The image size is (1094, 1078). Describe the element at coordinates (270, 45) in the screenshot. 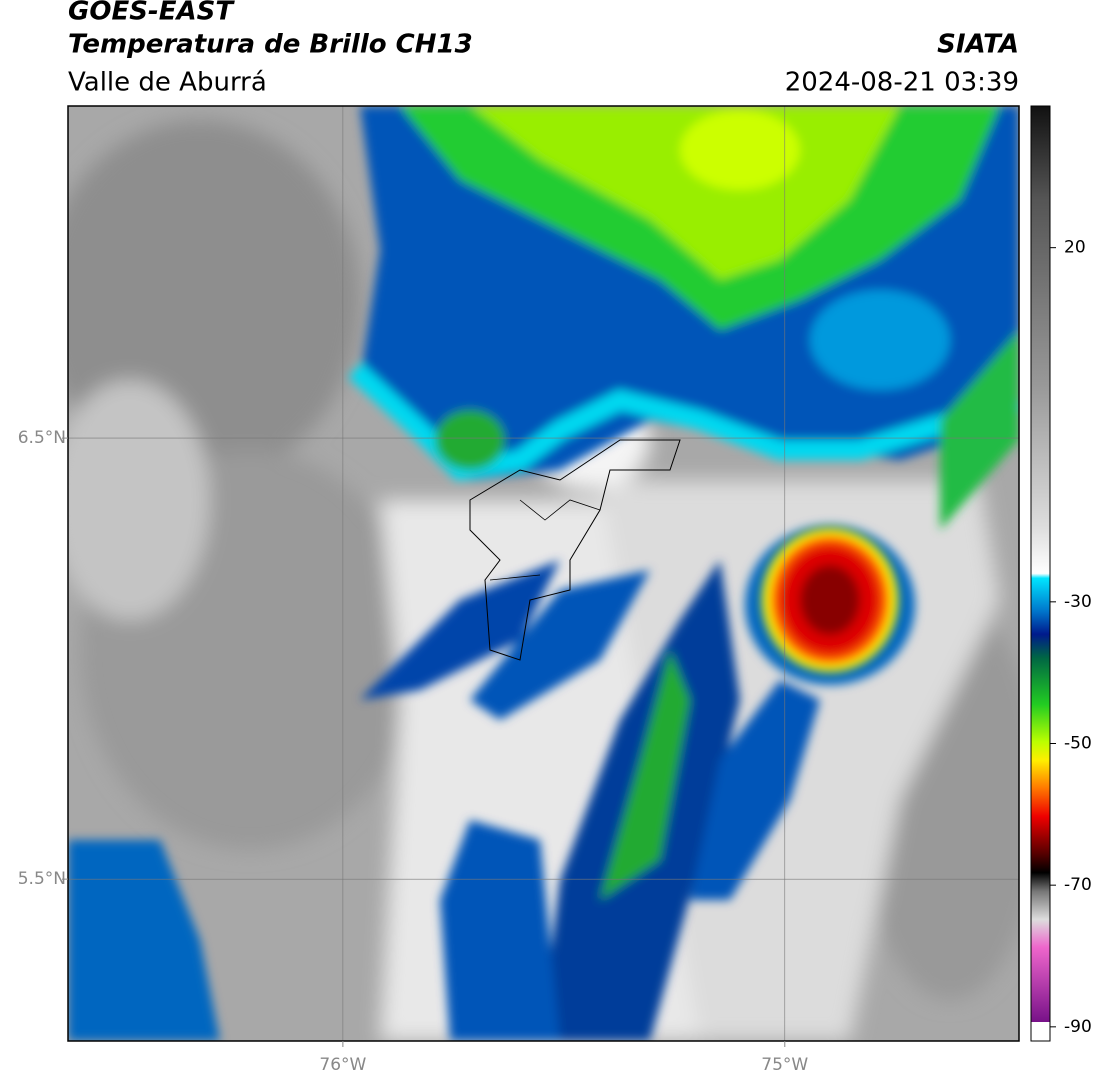

I see `subtitle: Temperatura de Brillo CH13` at that location.